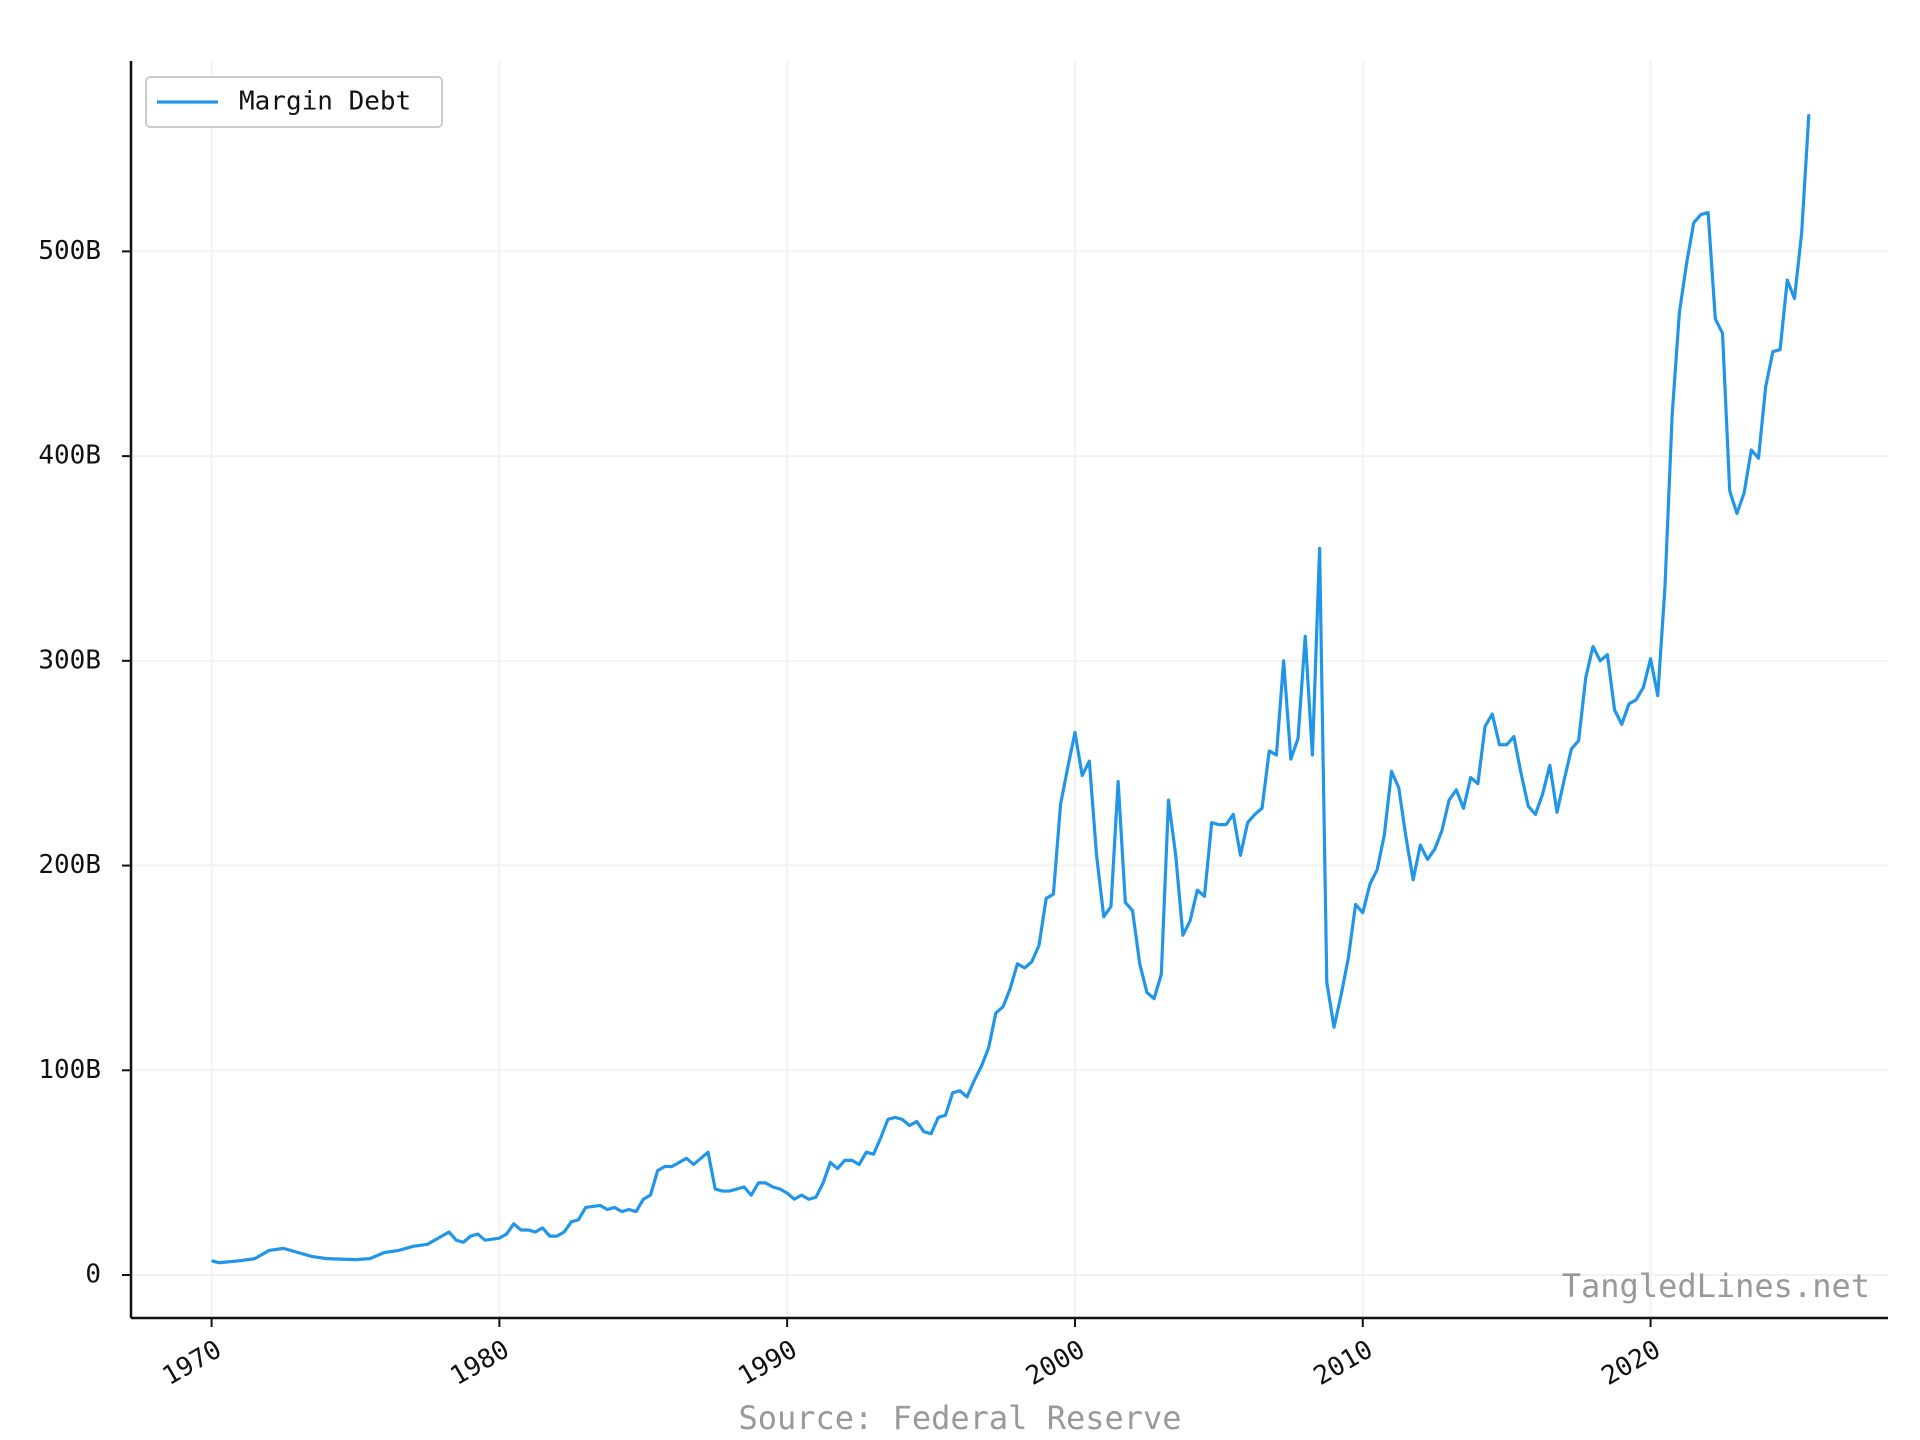 Image resolution: width=1920 pixels, height=1440 pixels. I want to click on y-tick-label: 100B, so click(69, 1070).